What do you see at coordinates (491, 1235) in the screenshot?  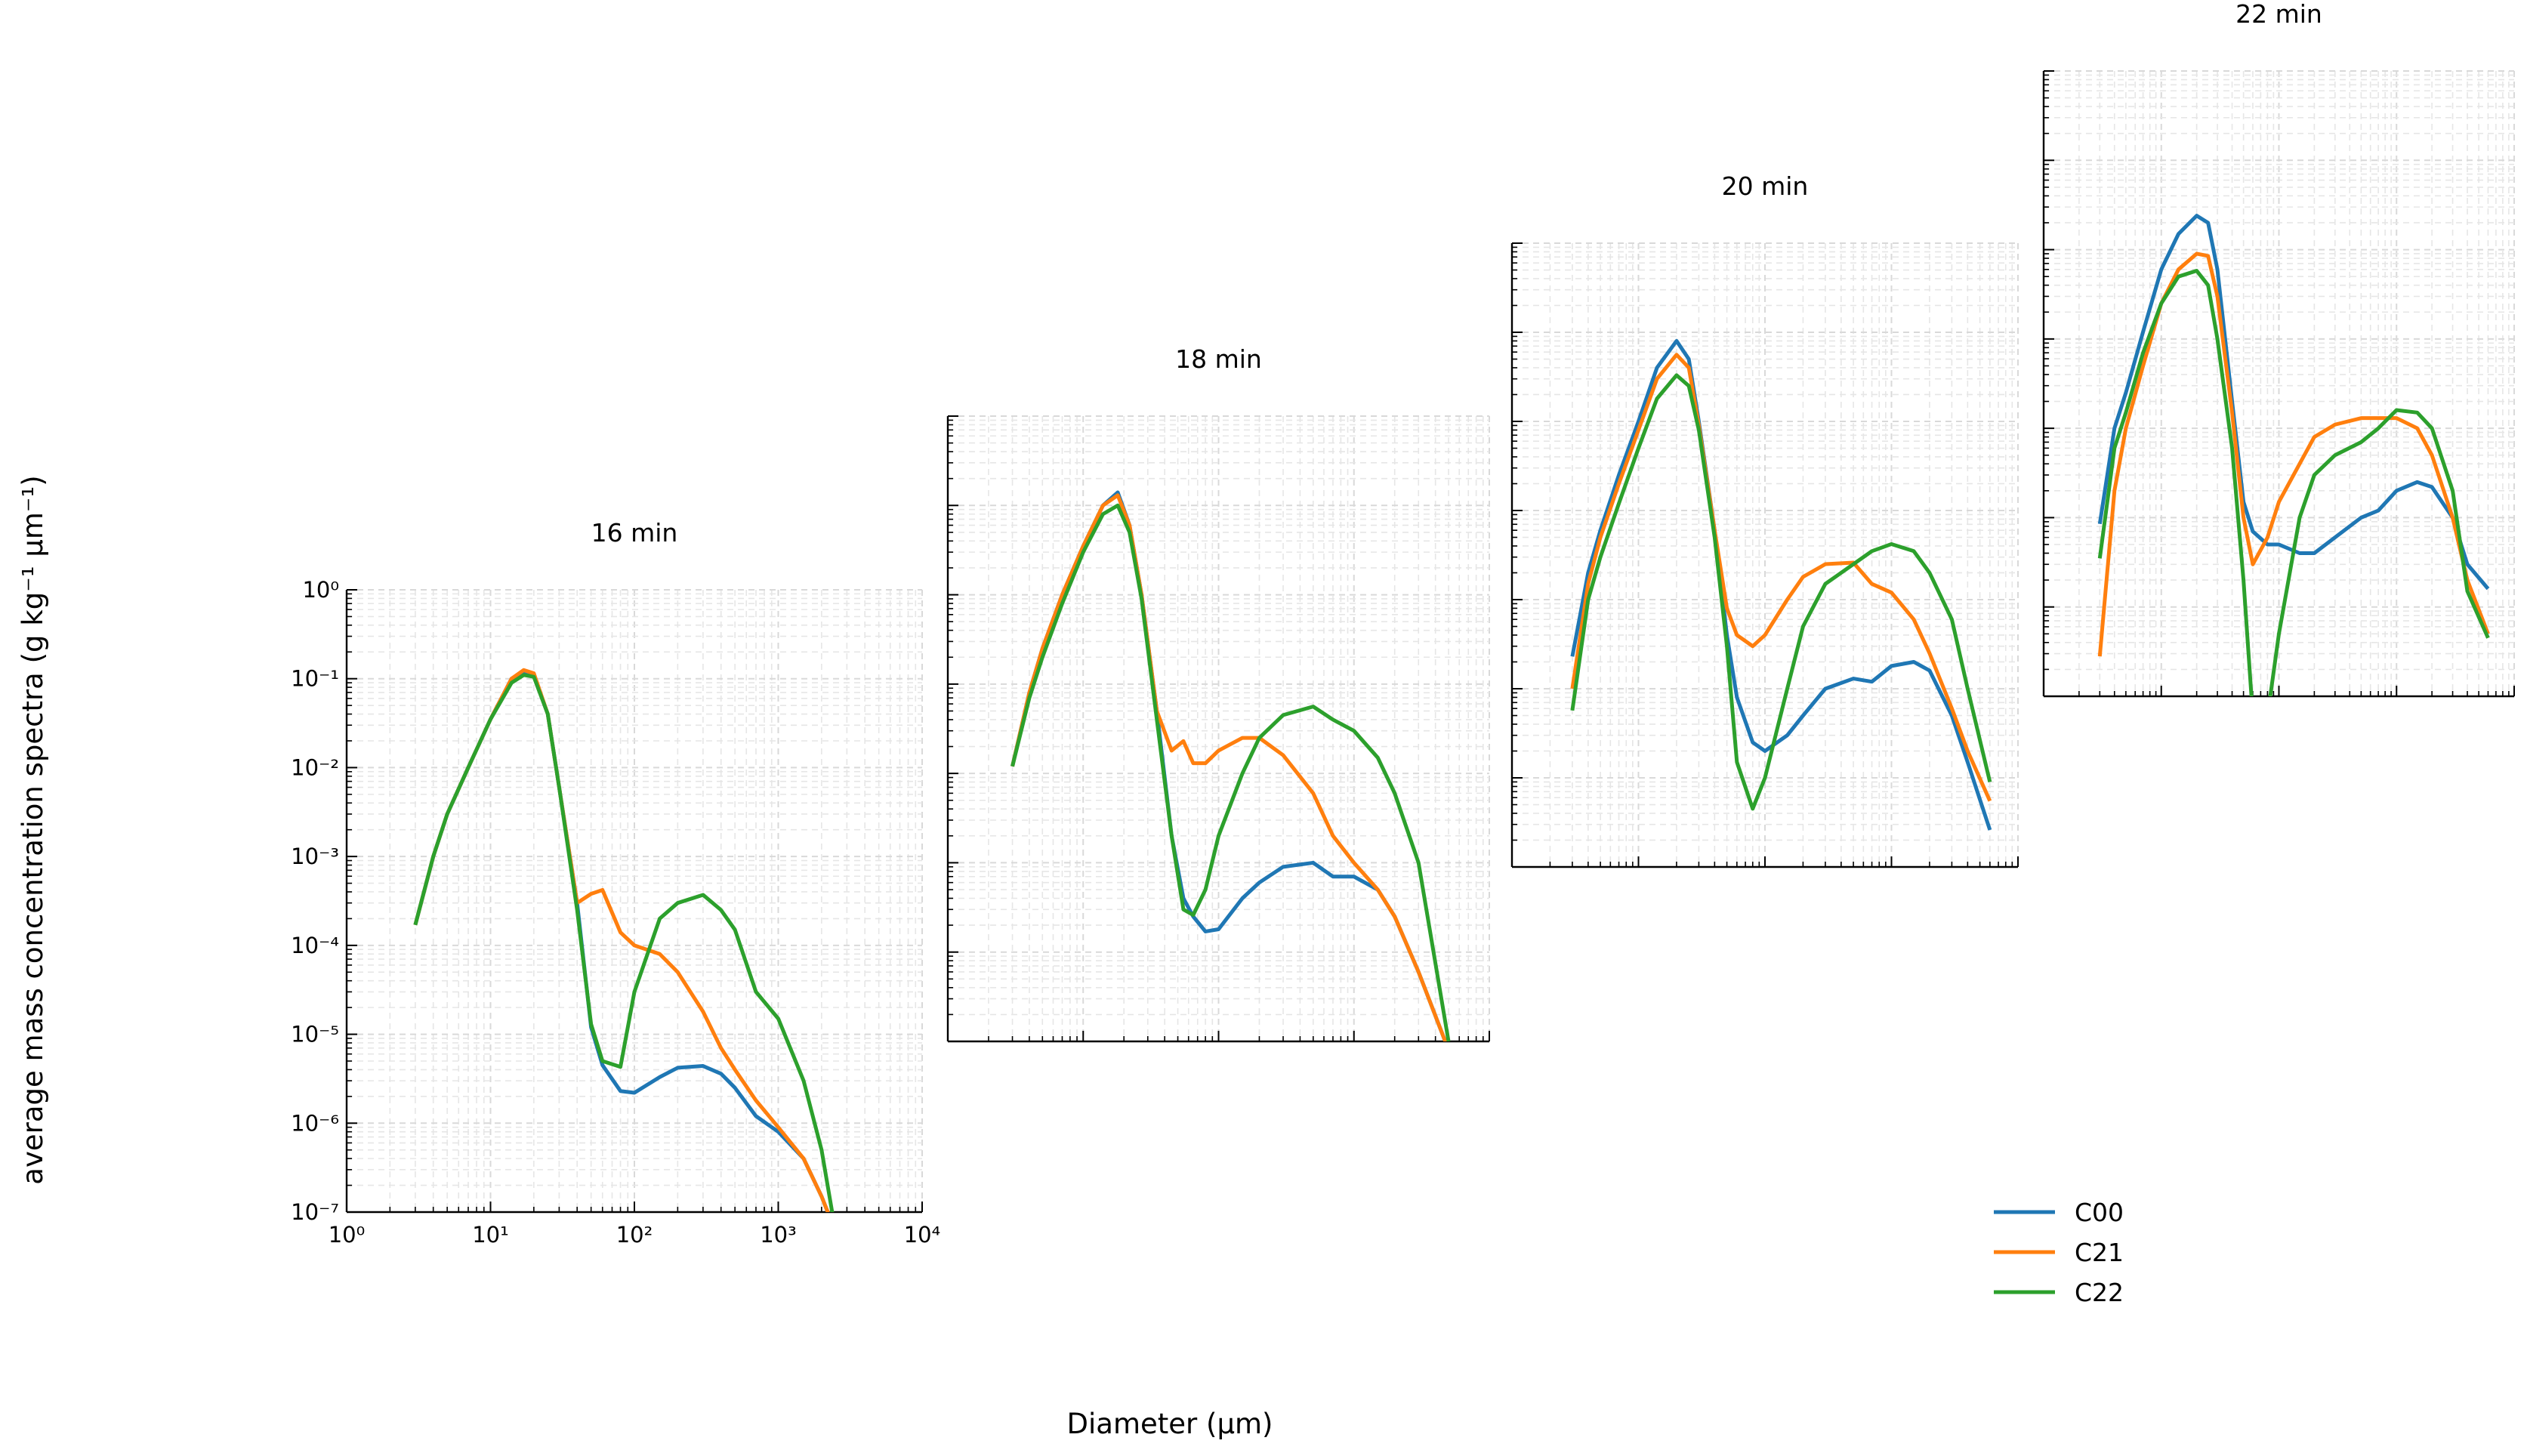 I see `x-tick-label: 10¹` at bounding box center [491, 1235].